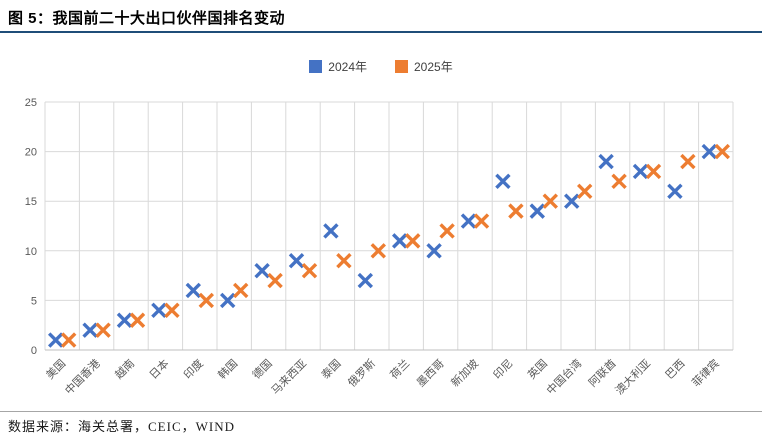  Describe the element at coordinates (361, 373) in the screenshot. I see `x-category-label-俄罗斯: 俄罗斯` at that location.